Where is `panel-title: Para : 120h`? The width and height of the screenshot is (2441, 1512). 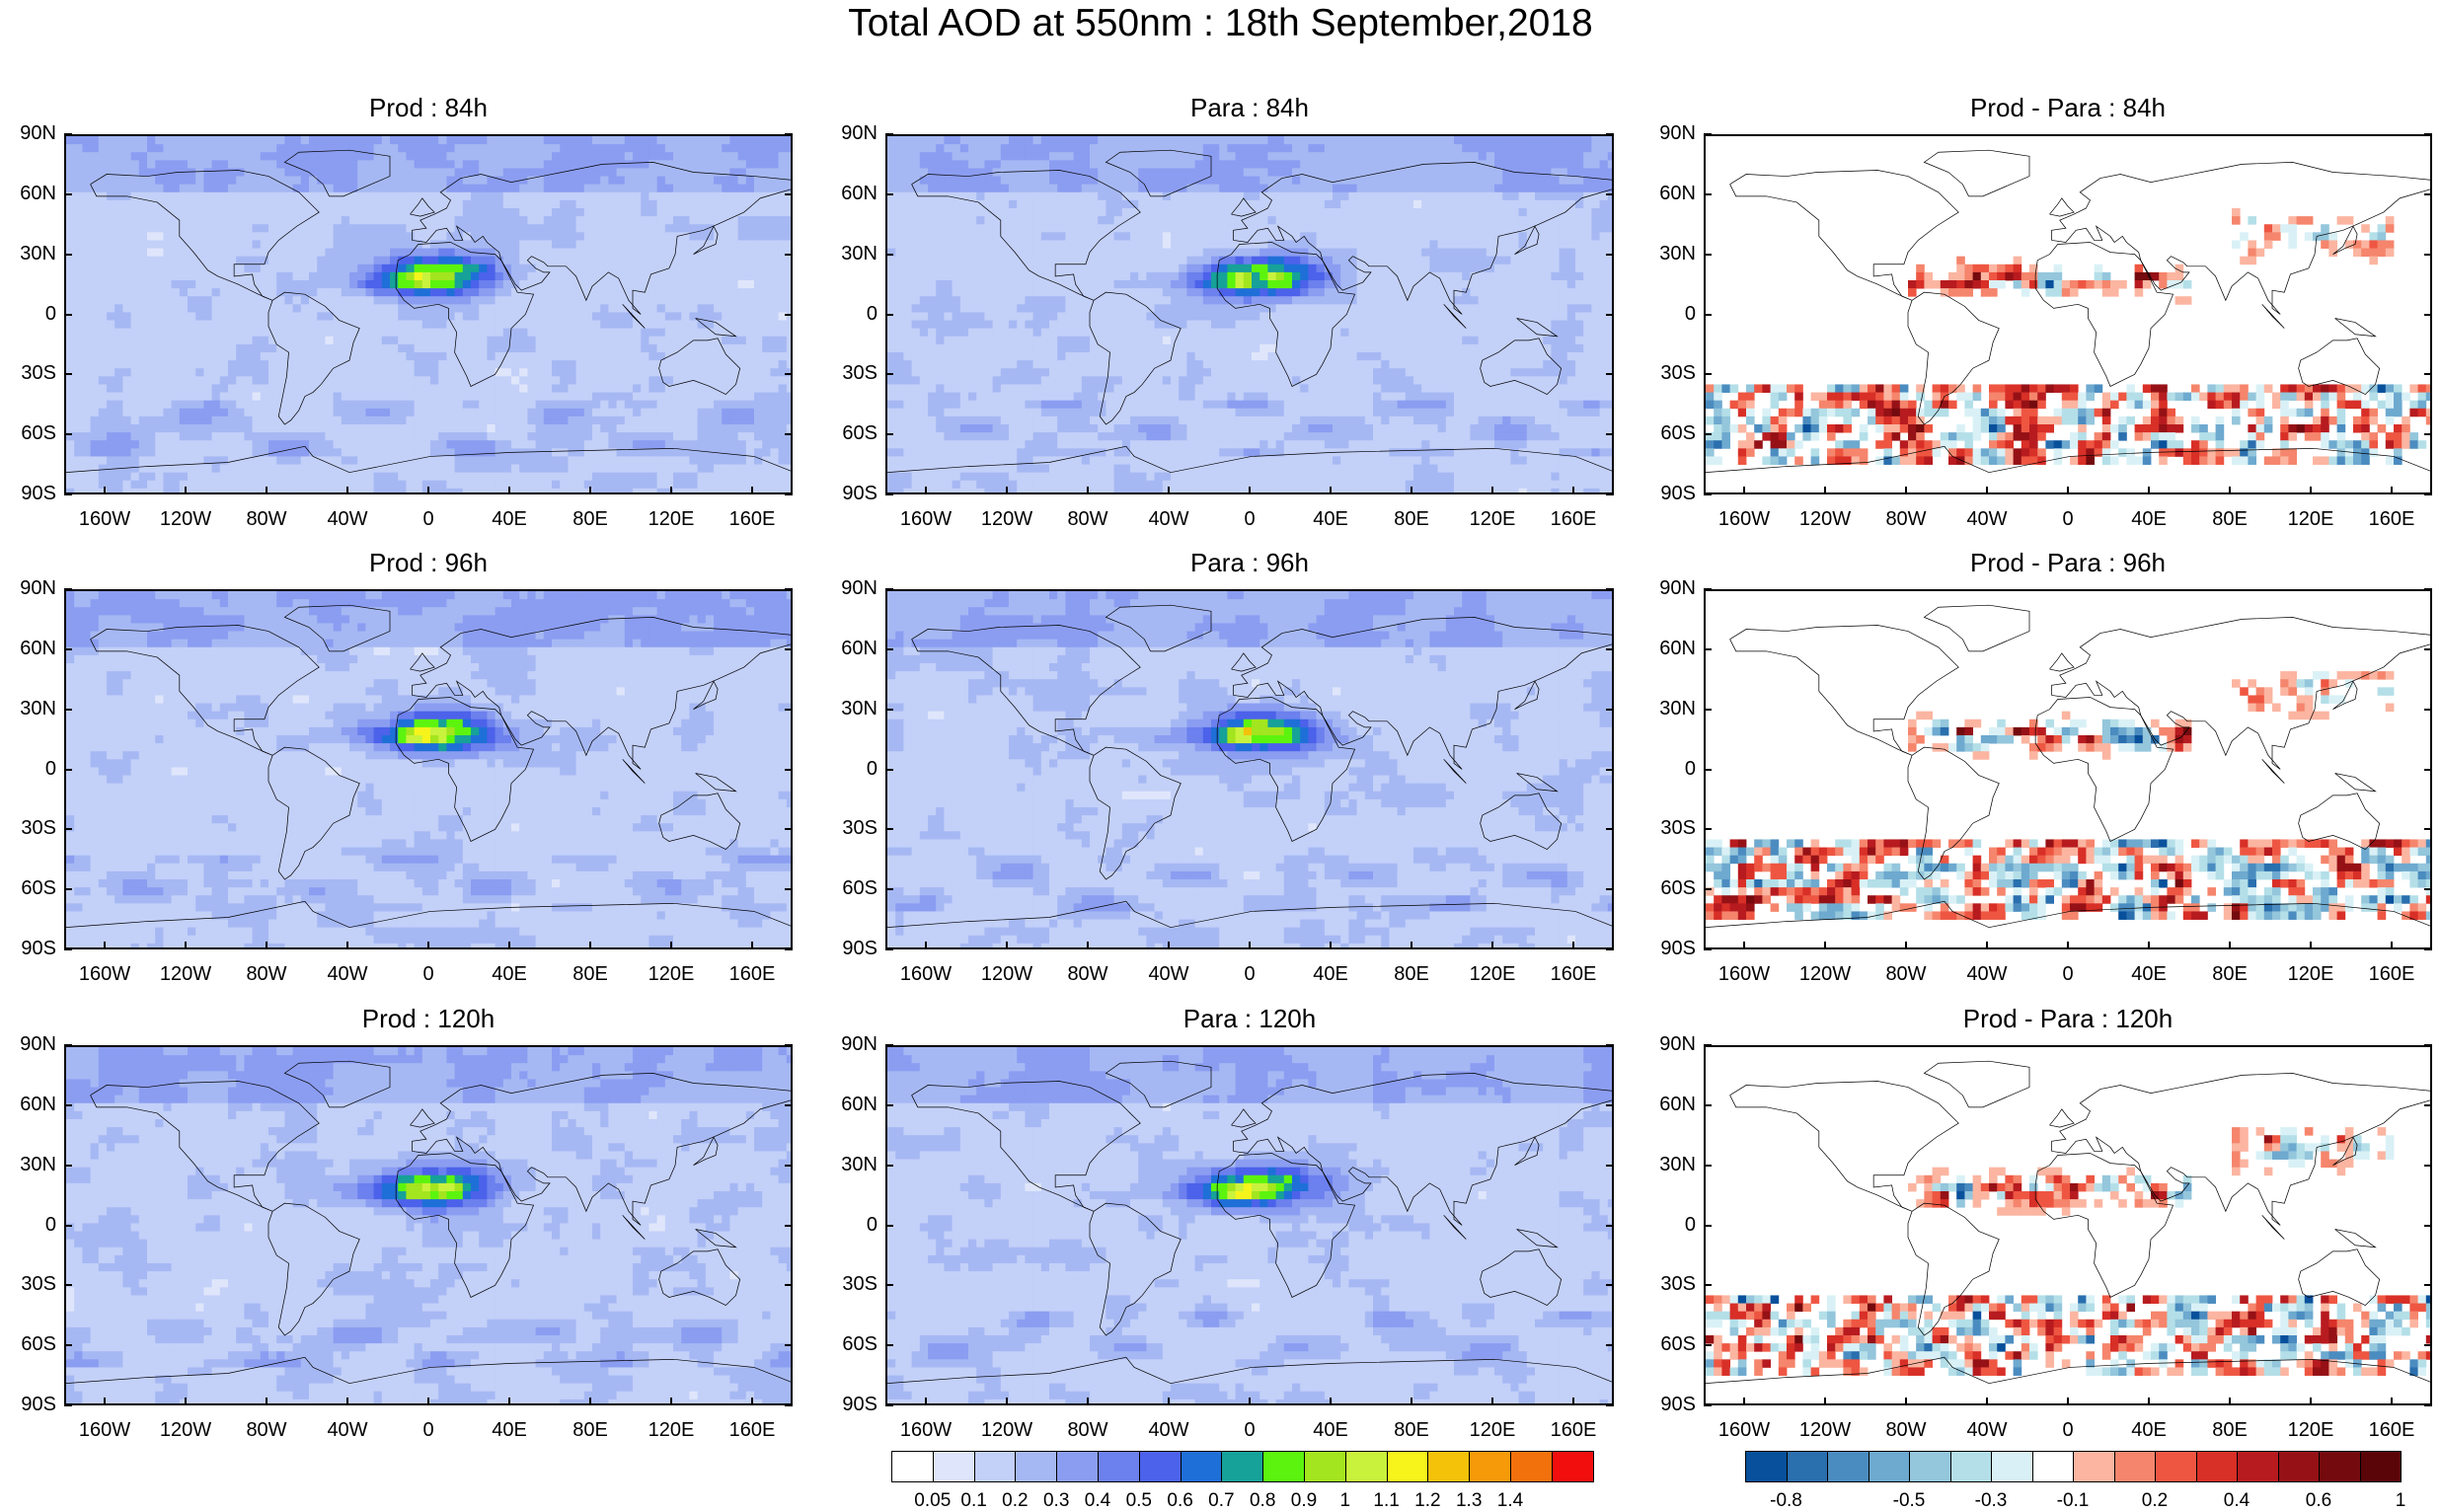
panel-title: Para : 120h is located at coordinates (1249, 1019).